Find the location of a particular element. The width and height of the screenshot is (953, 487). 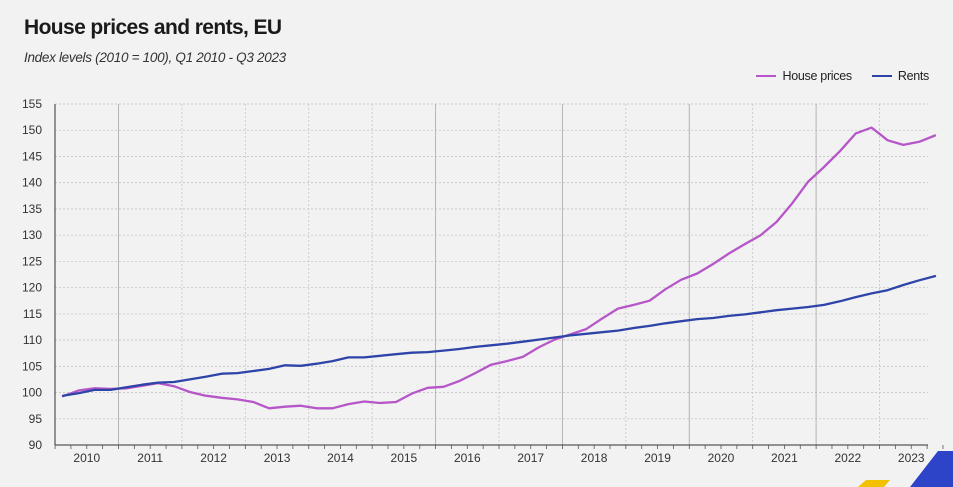

y-tick-label: 120 is located at coordinates (32, 288).